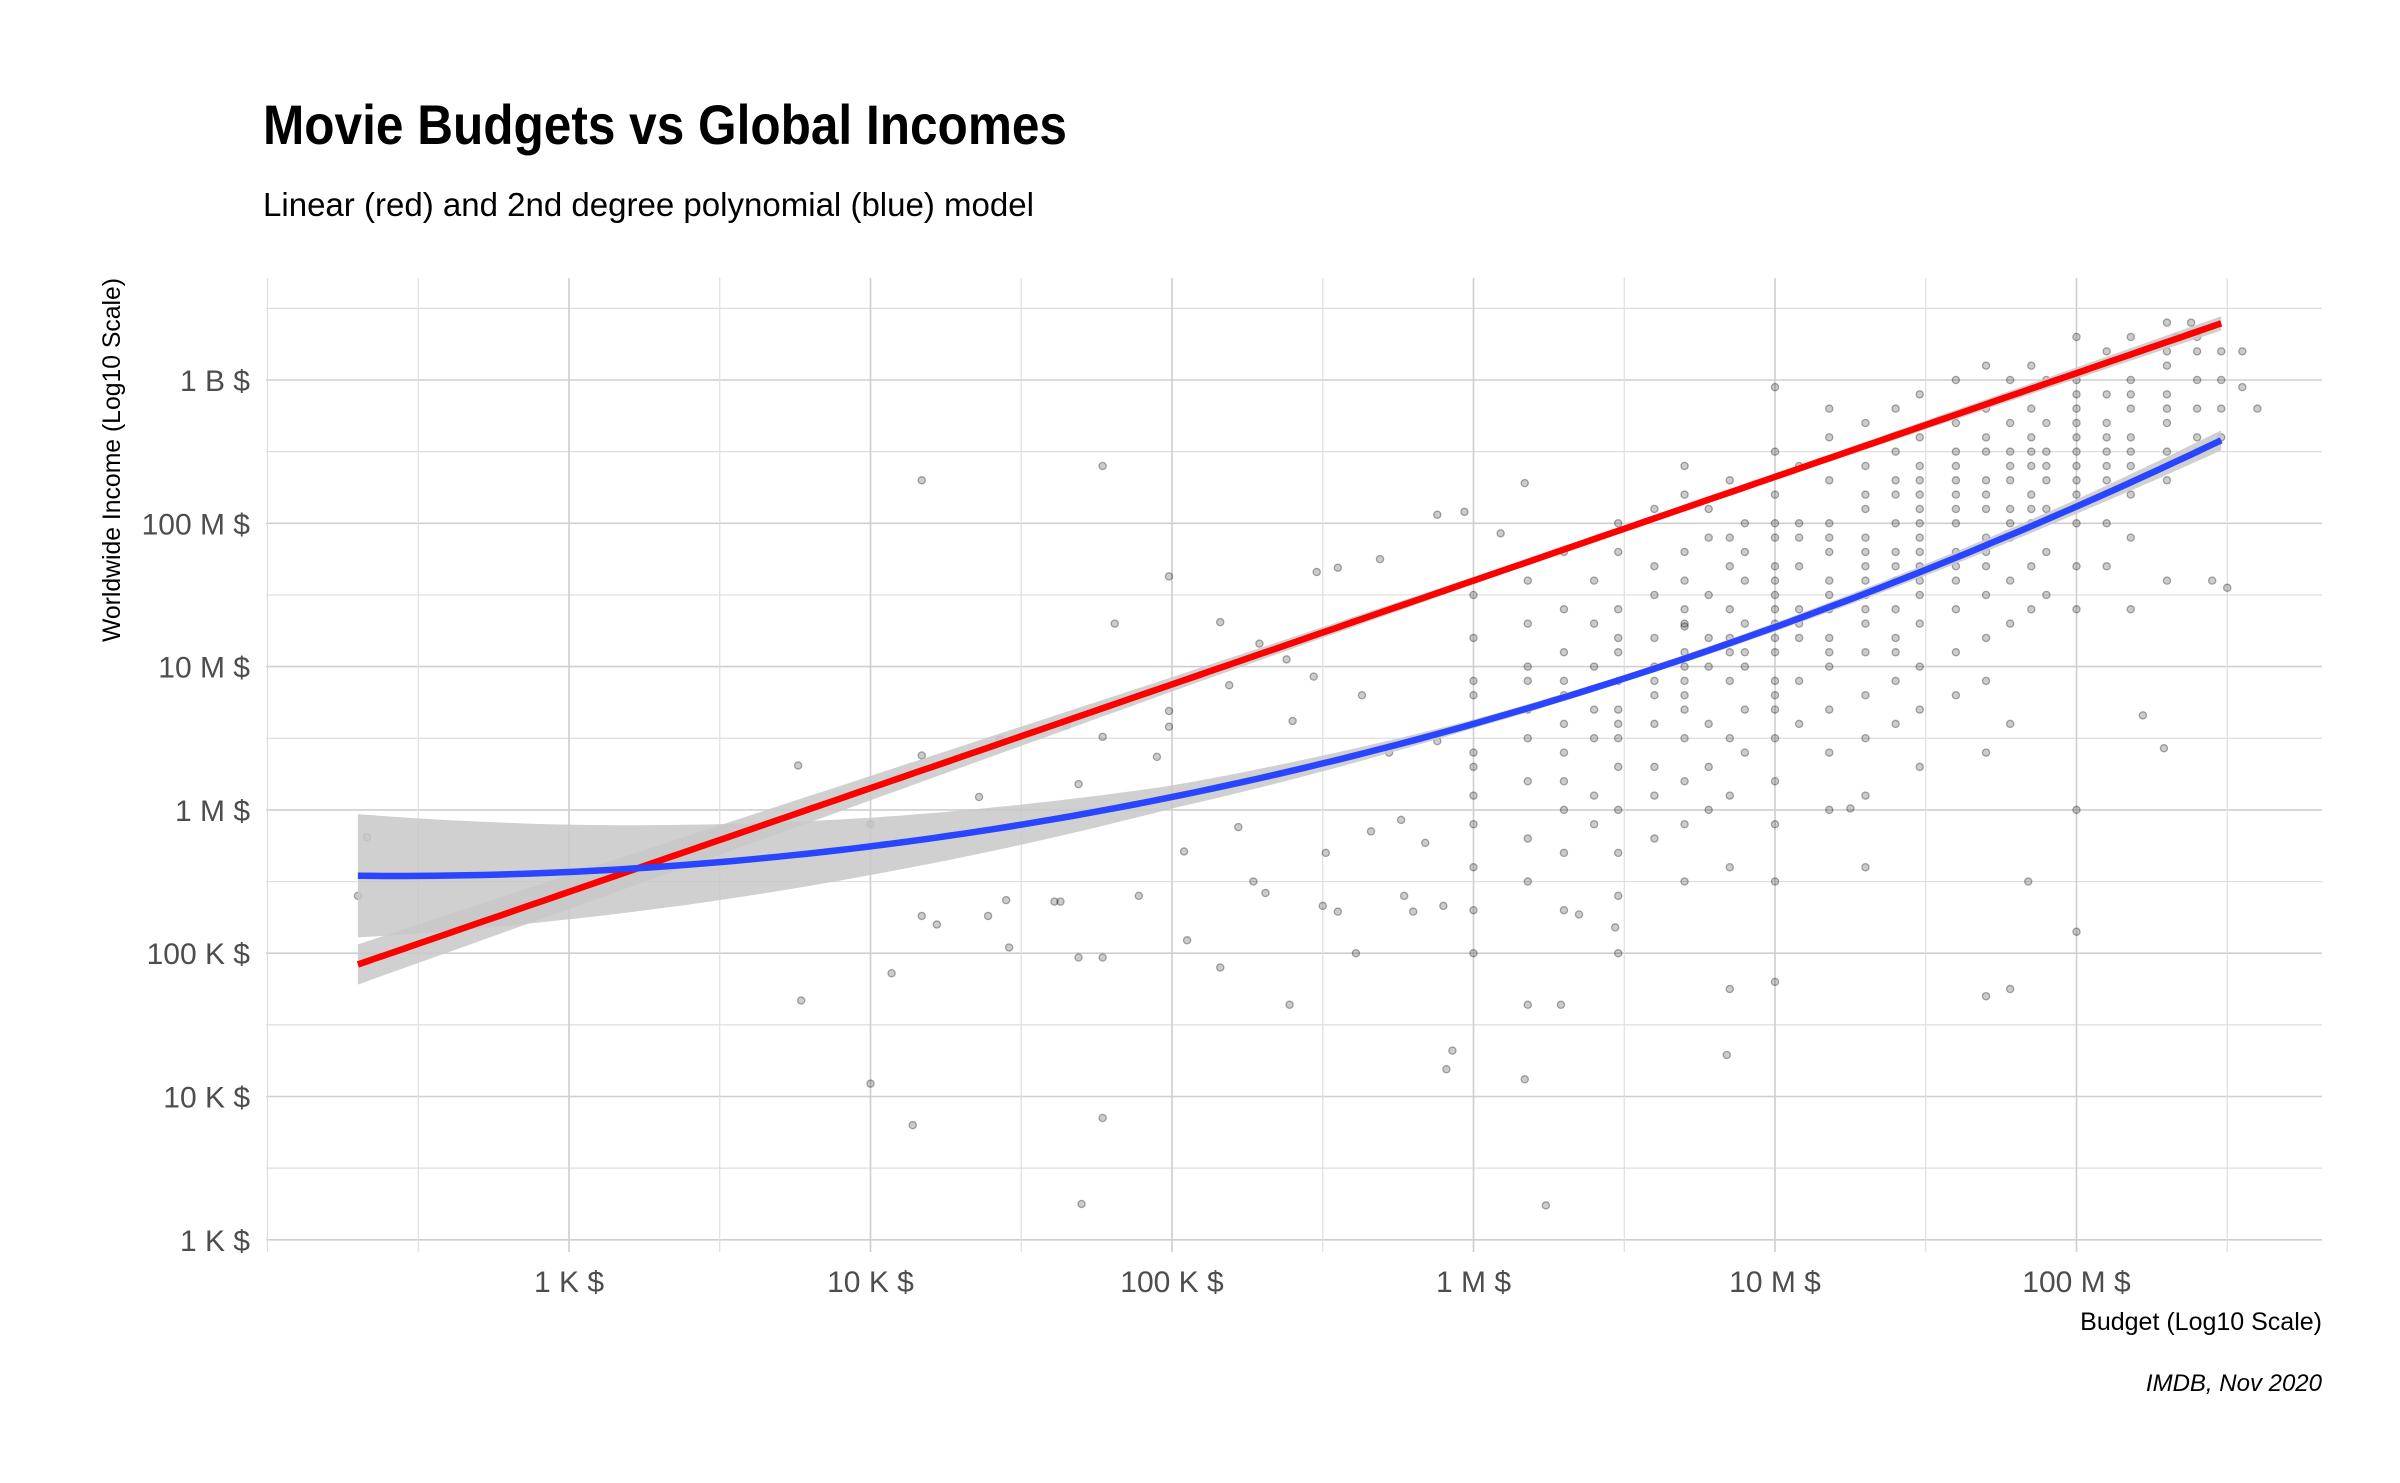 Image resolution: width=2400 pixels, height=1483 pixels. I want to click on y-tick-label: 1 K $, so click(215, 1241).